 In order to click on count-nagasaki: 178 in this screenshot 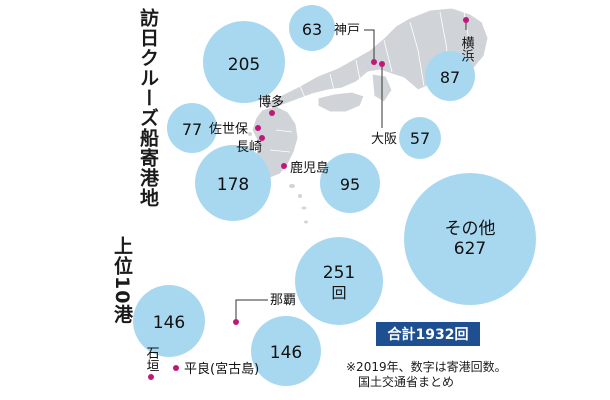, I will do `click(233, 185)`.